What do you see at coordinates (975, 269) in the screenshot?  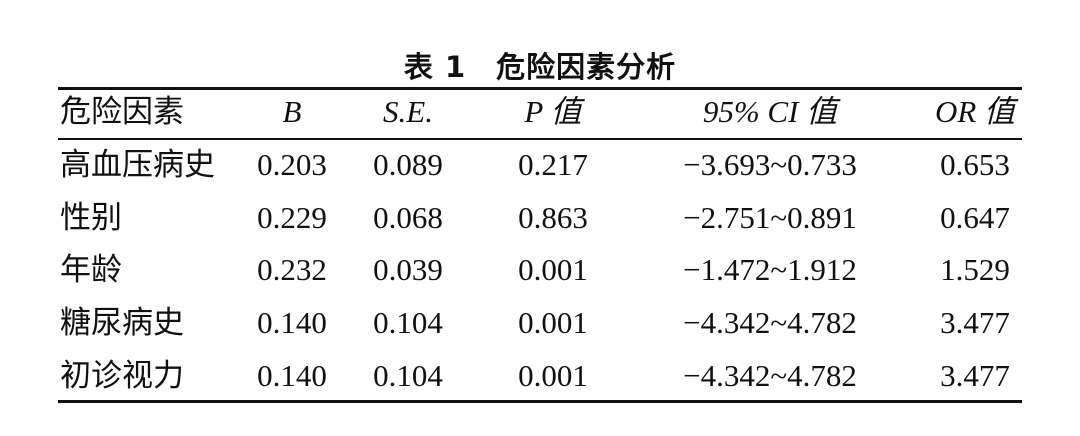 I see `table-cell: 1.529` at bounding box center [975, 269].